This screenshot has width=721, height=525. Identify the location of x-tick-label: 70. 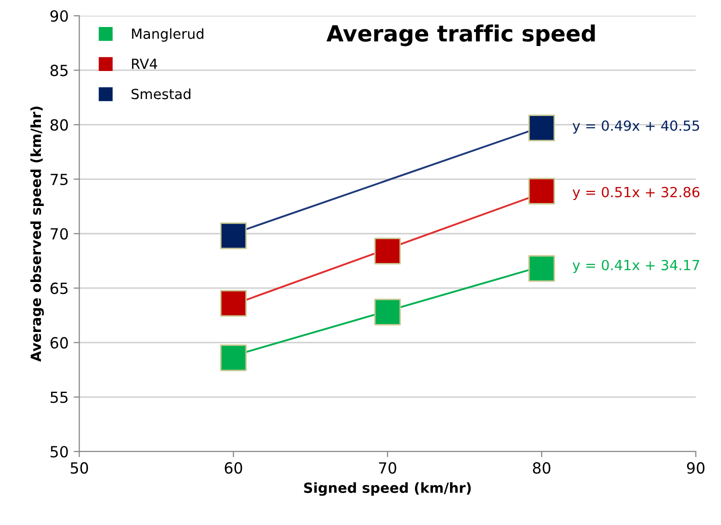
(387, 468).